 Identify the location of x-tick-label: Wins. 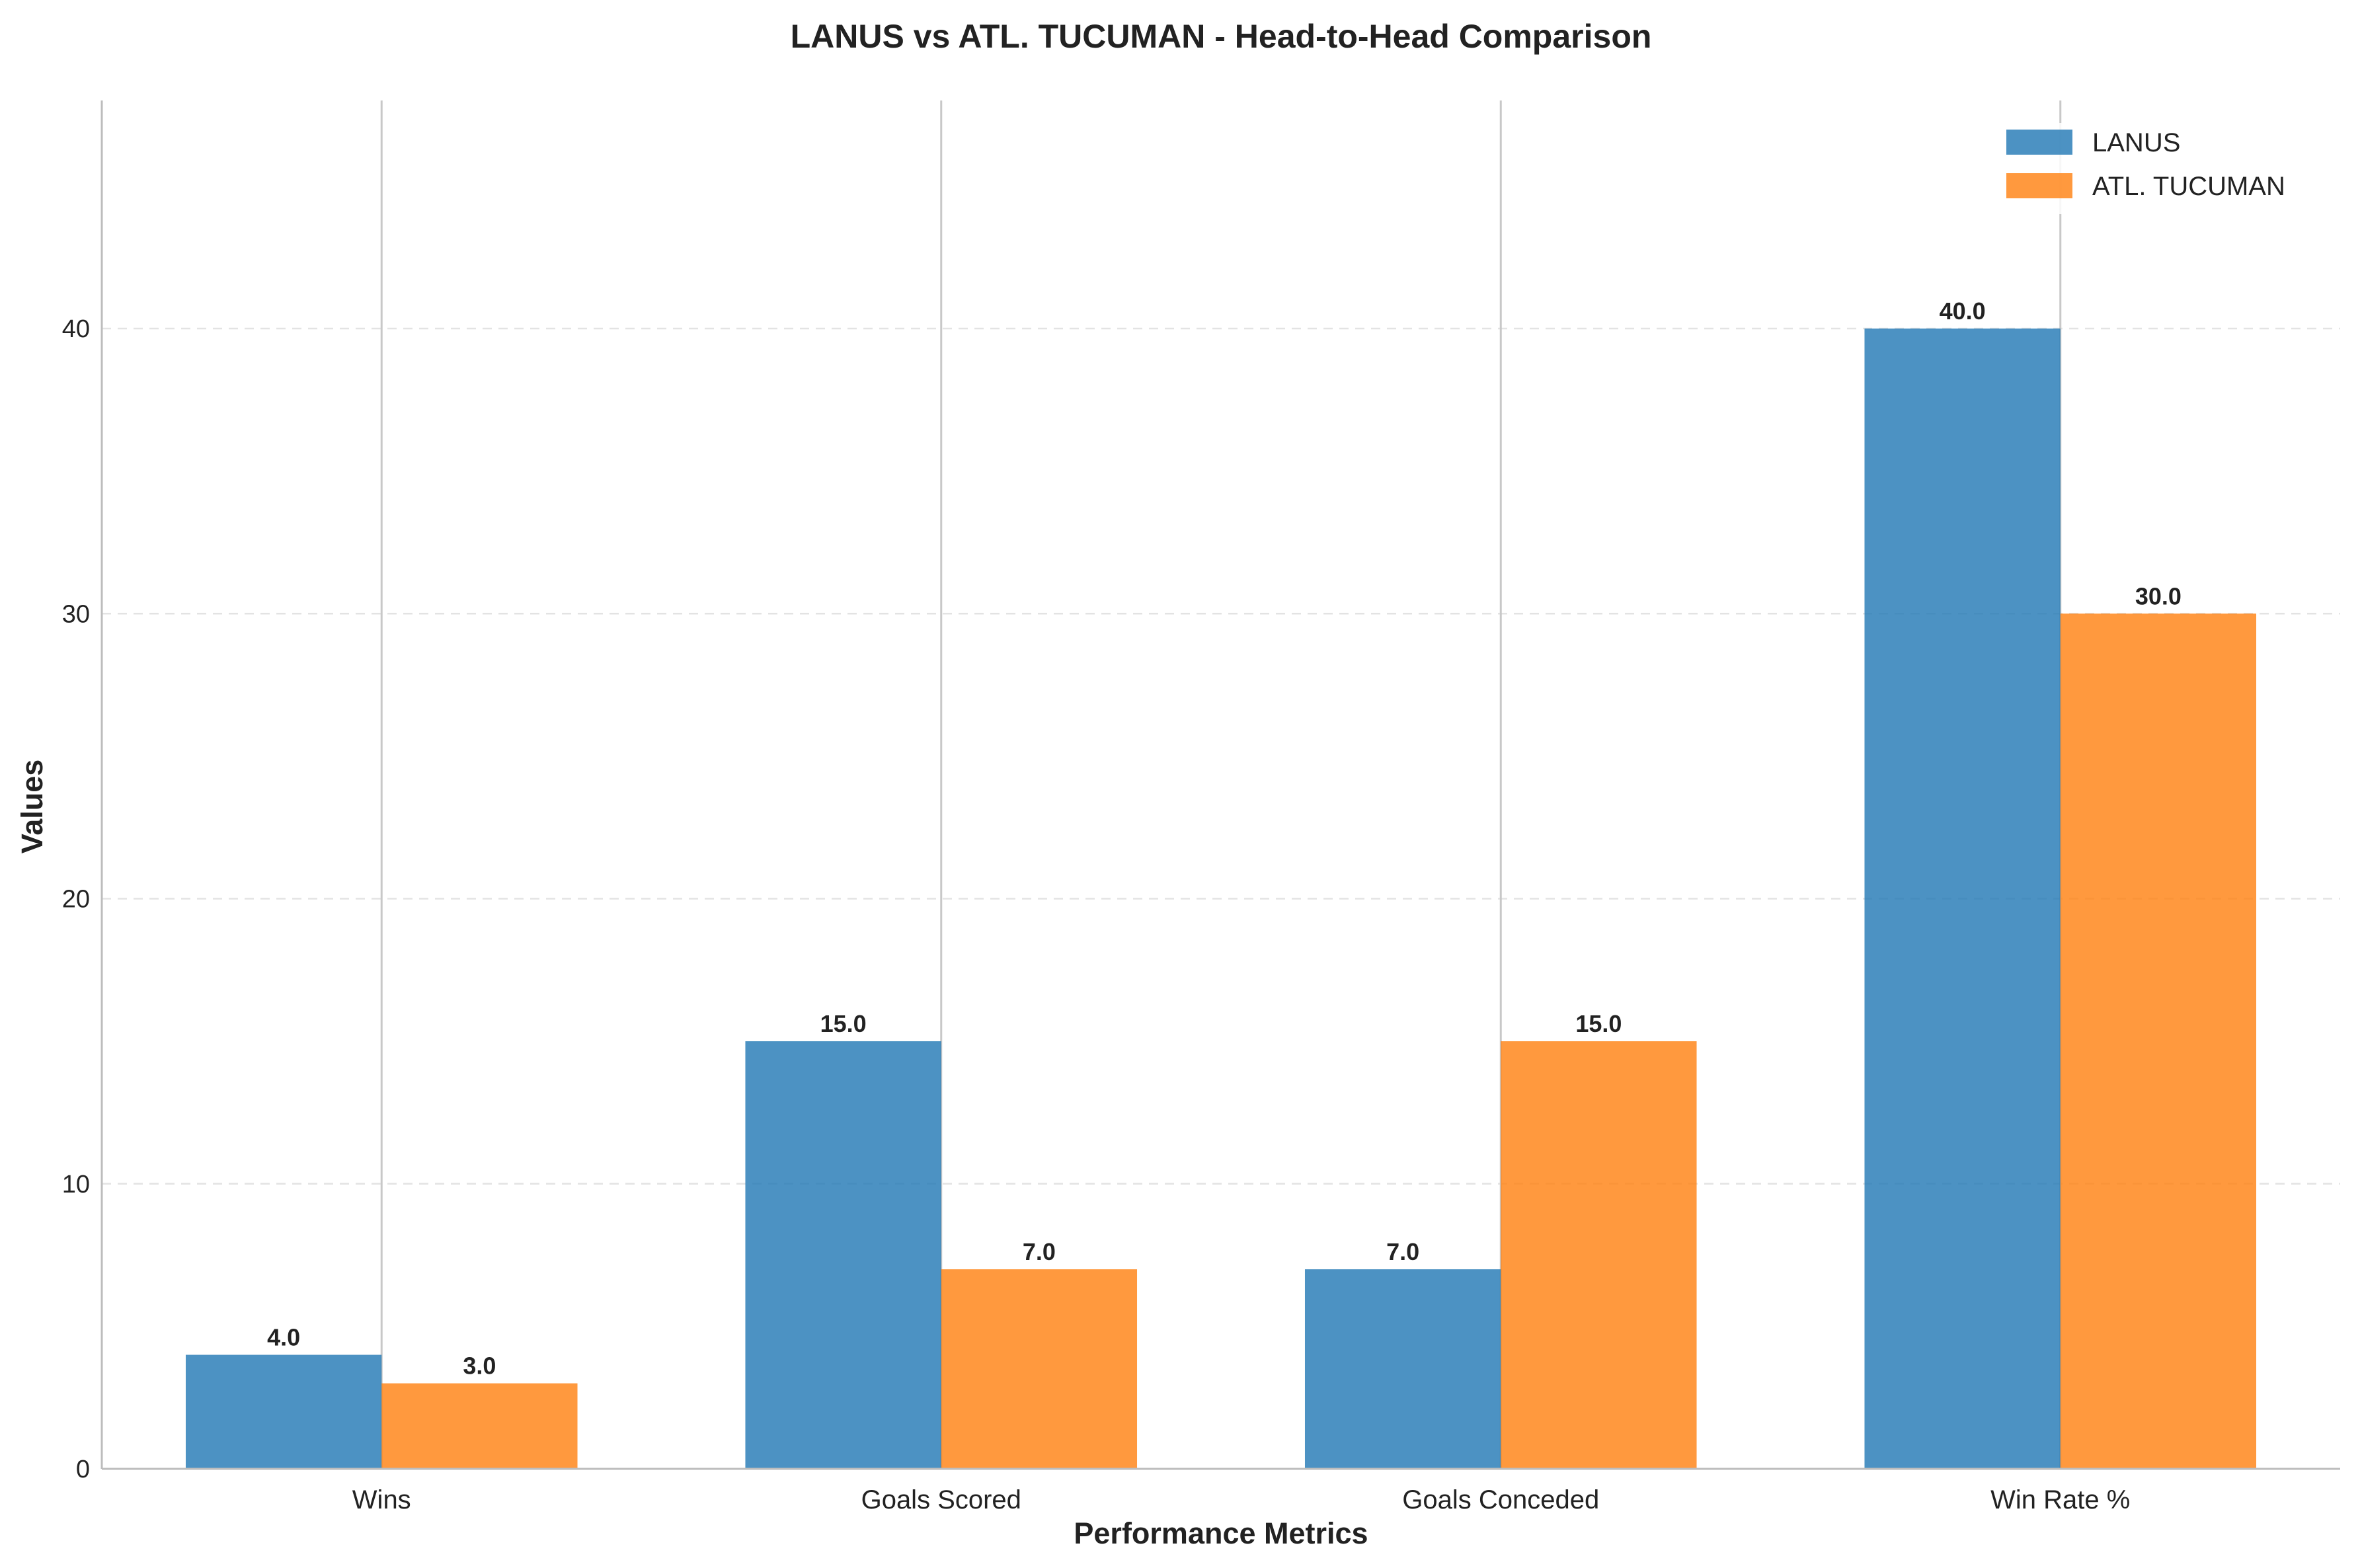
(381, 1499).